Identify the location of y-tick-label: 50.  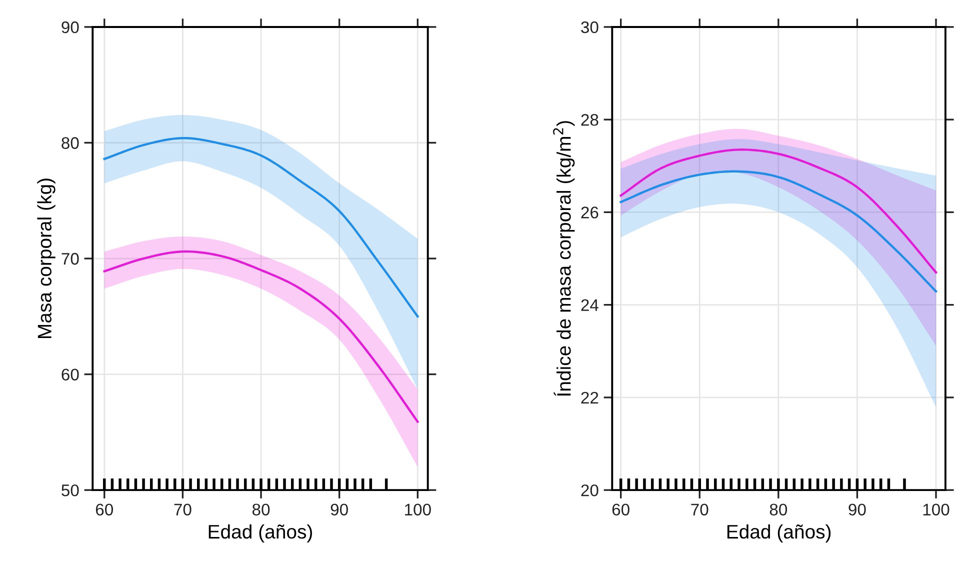
(70, 490).